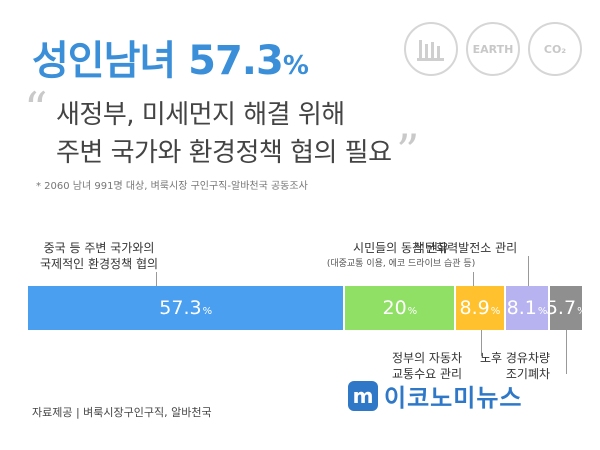 The image size is (600, 450). Describe the element at coordinates (295, 66) in the screenshot. I see `headline-unit: %` at that location.